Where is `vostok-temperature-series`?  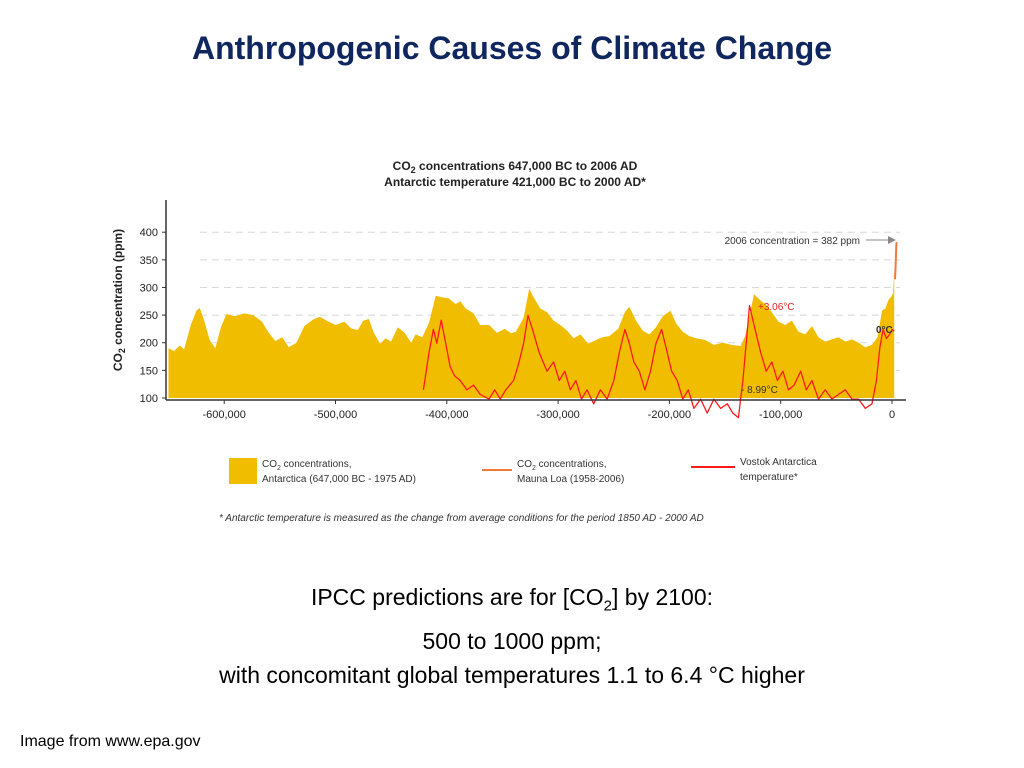 vostok-temperature-series is located at coordinates (658, 361).